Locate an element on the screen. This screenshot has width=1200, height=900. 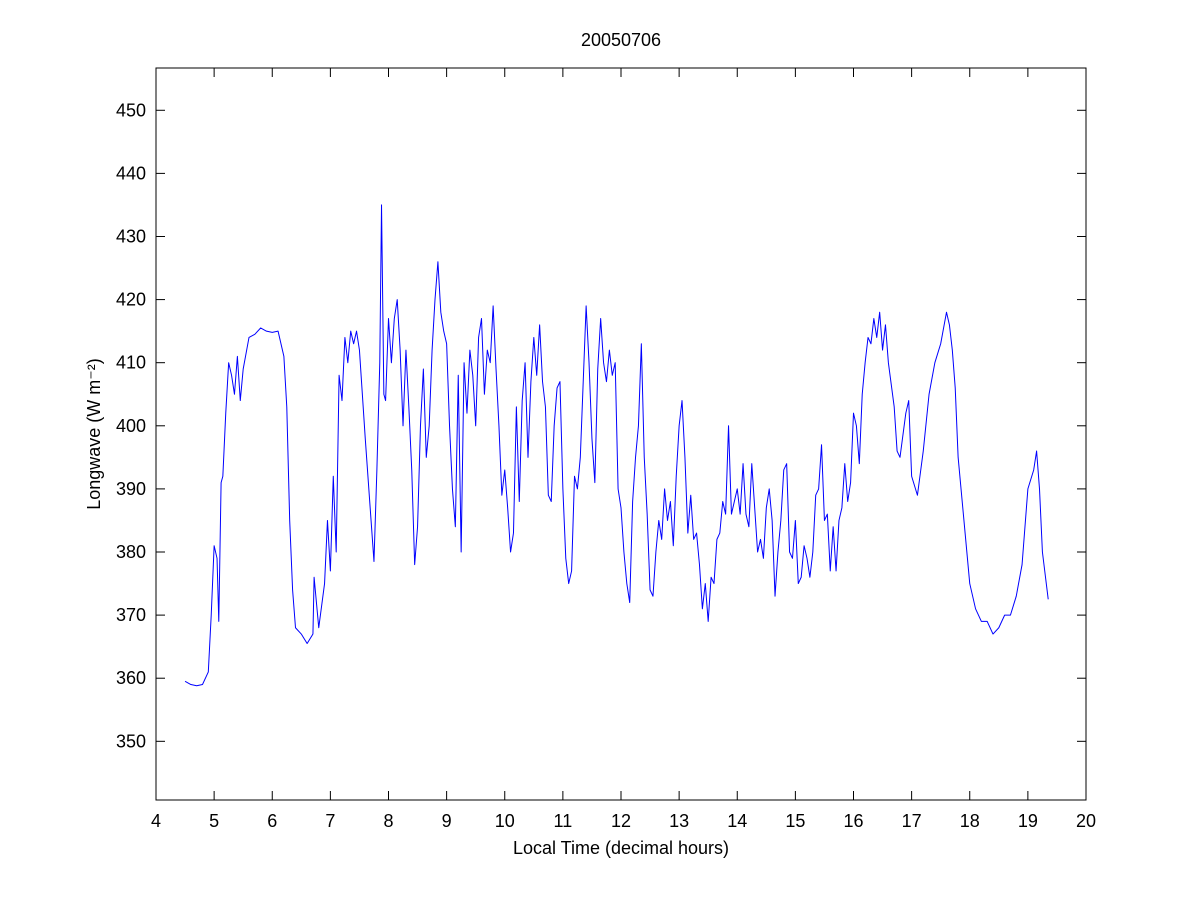
y-tick-label: 430 is located at coordinates (131, 236).